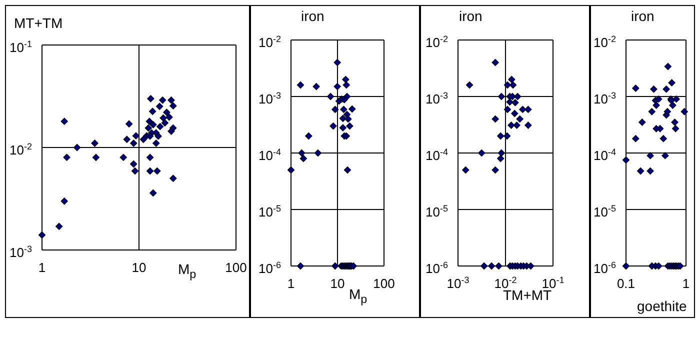 The width and height of the screenshot is (700, 338). I want to click on x-tick-label: 10$^{-3}$, so click(458, 283).